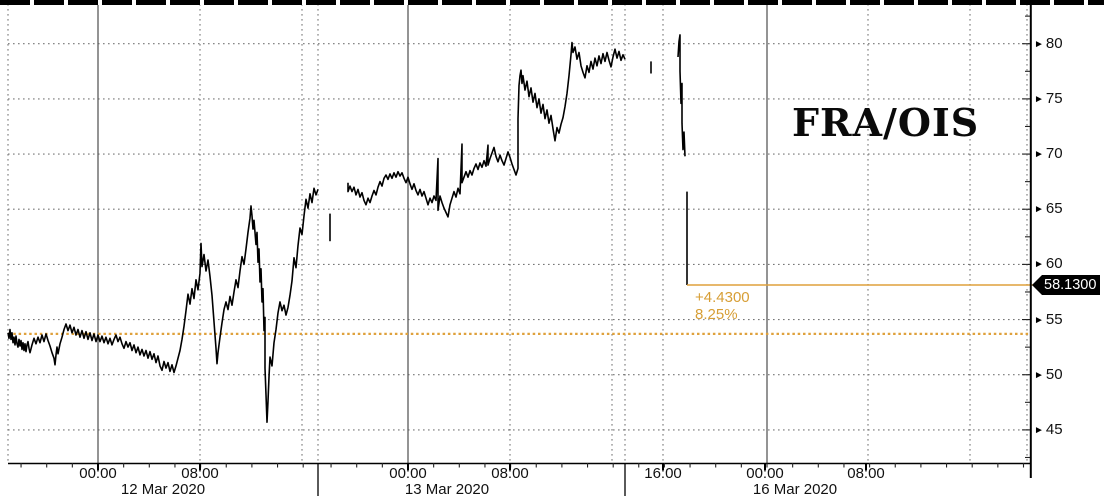 This screenshot has width=1104, height=499. I want to click on y-axis-tick-label: ► 45, so click(1048, 431).